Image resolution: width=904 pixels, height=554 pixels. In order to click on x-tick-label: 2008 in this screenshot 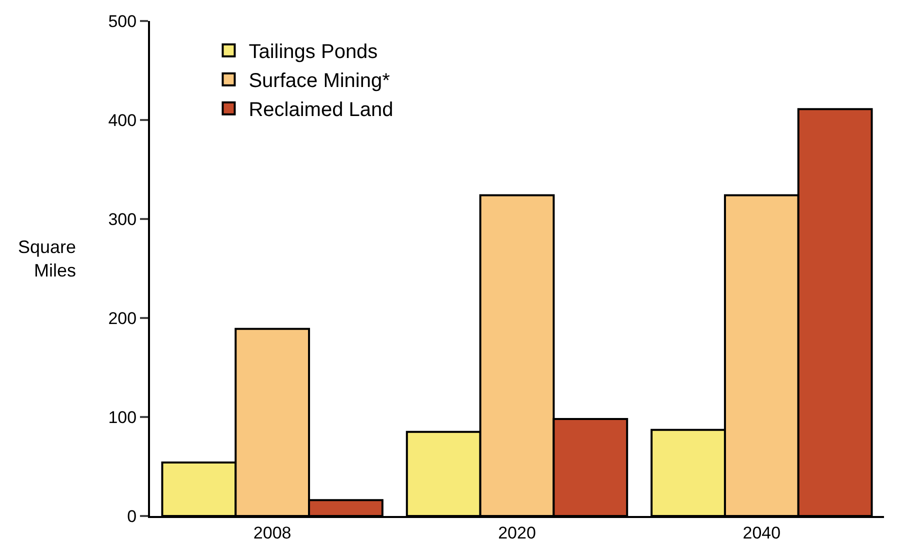, I will do `click(272, 532)`.